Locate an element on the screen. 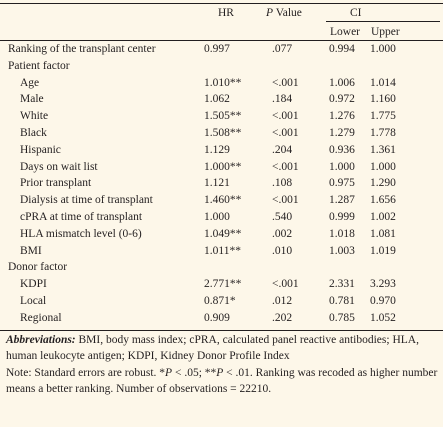 The image size is (443, 427). header-p-value: P Value is located at coordinates (284, 13).